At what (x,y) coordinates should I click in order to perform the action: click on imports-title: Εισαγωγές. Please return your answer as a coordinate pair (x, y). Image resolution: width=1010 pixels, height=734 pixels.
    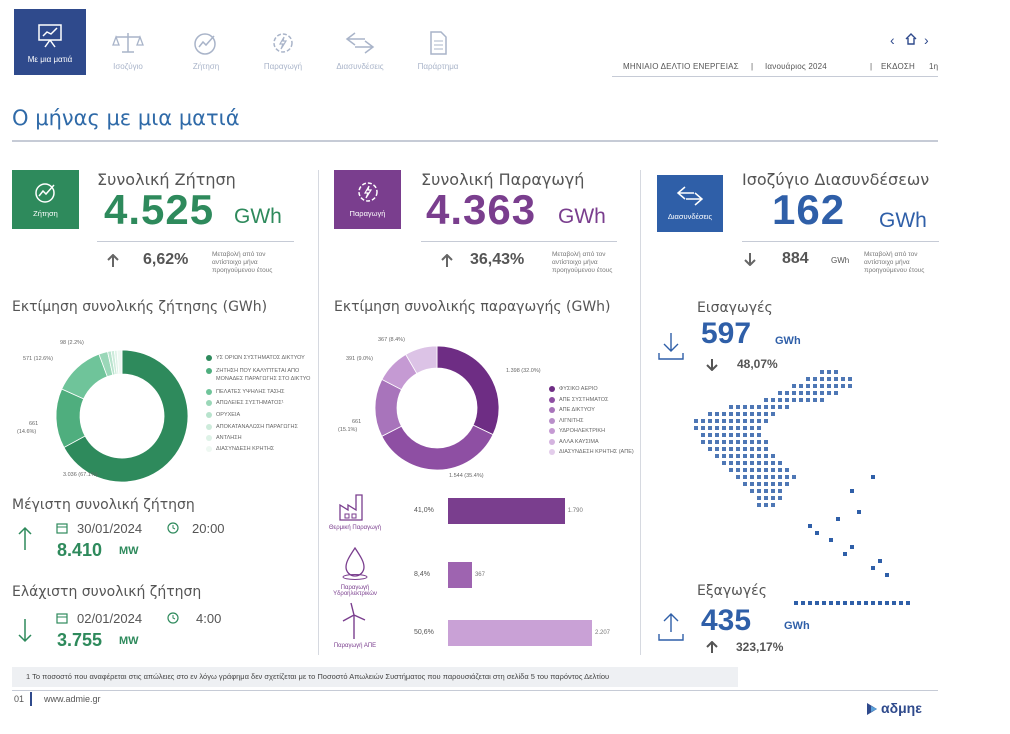
    Looking at the image, I should click on (735, 308).